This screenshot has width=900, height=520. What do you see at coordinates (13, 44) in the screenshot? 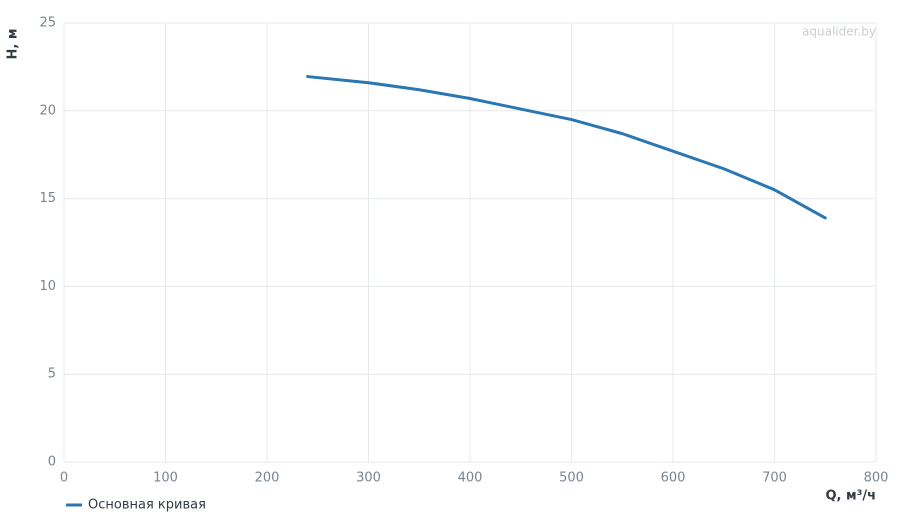
I see `y-axis-label: H, м` at bounding box center [13, 44].